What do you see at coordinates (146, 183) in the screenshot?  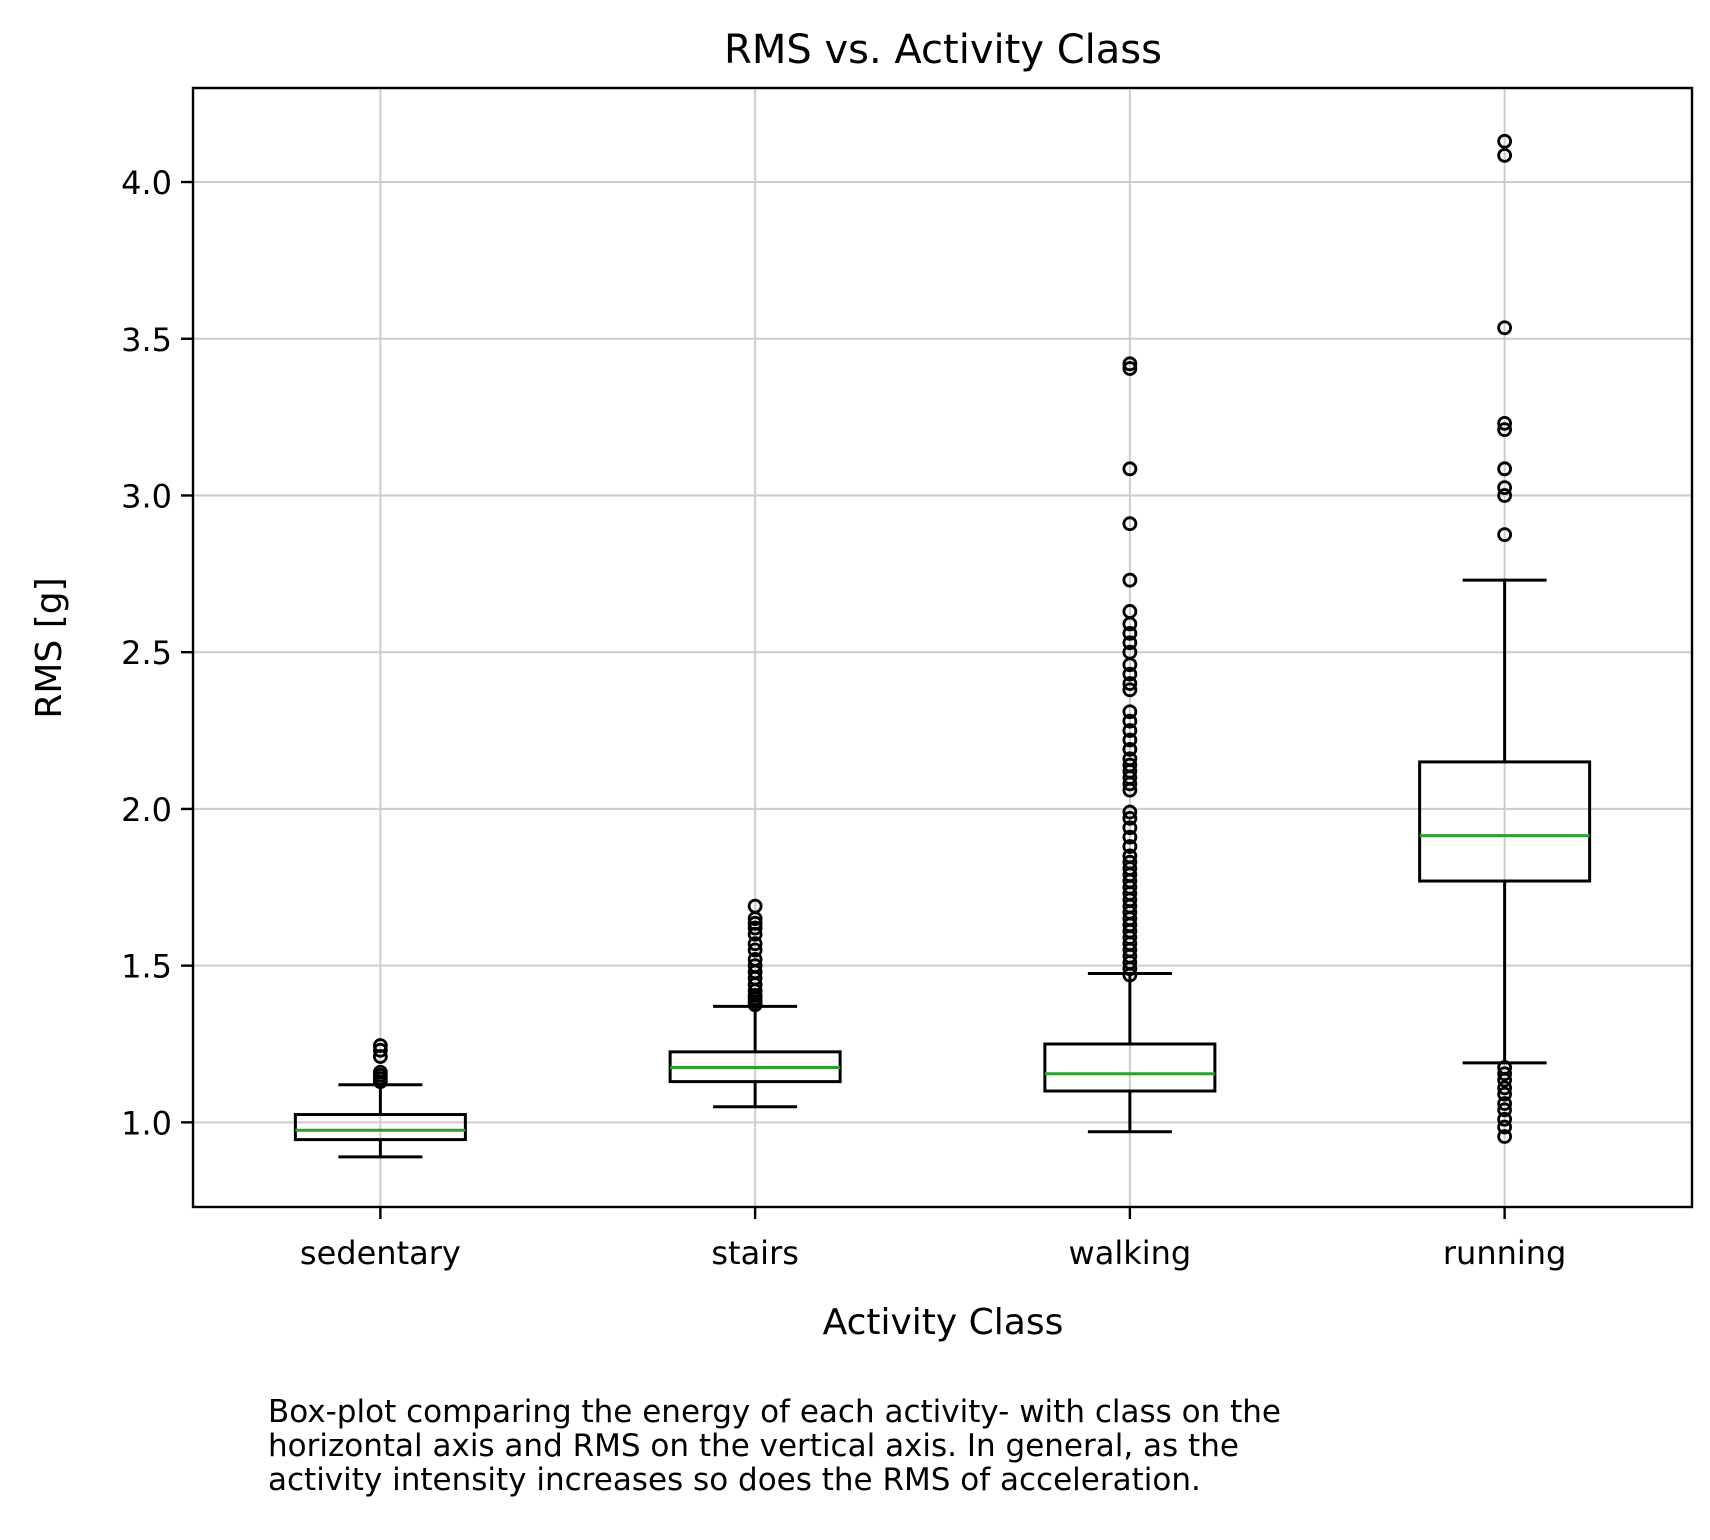 I see `y-tick-label: 4.0` at bounding box center [146, 183].